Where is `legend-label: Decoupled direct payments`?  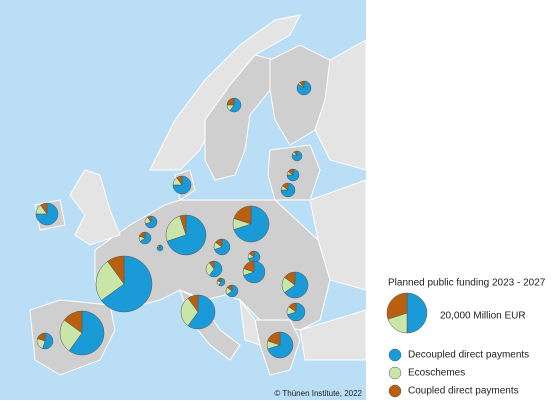 legend-label: Decoupled direct payments is located at coordinates (468, 355).